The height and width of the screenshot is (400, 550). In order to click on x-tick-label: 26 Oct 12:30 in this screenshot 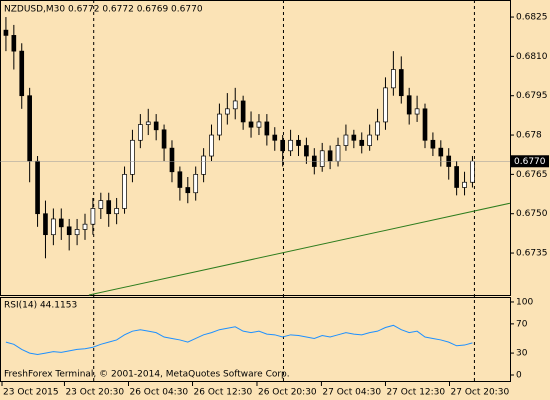, I will do `click(223, 393)`.